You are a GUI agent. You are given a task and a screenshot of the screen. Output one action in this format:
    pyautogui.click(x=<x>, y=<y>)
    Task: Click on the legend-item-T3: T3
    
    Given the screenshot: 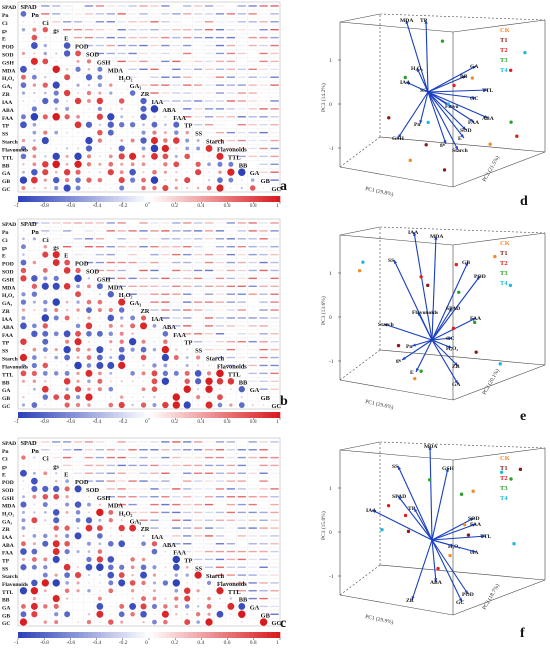 What is the action you would take?
    pyautogui.click(x=504, y=60)
    